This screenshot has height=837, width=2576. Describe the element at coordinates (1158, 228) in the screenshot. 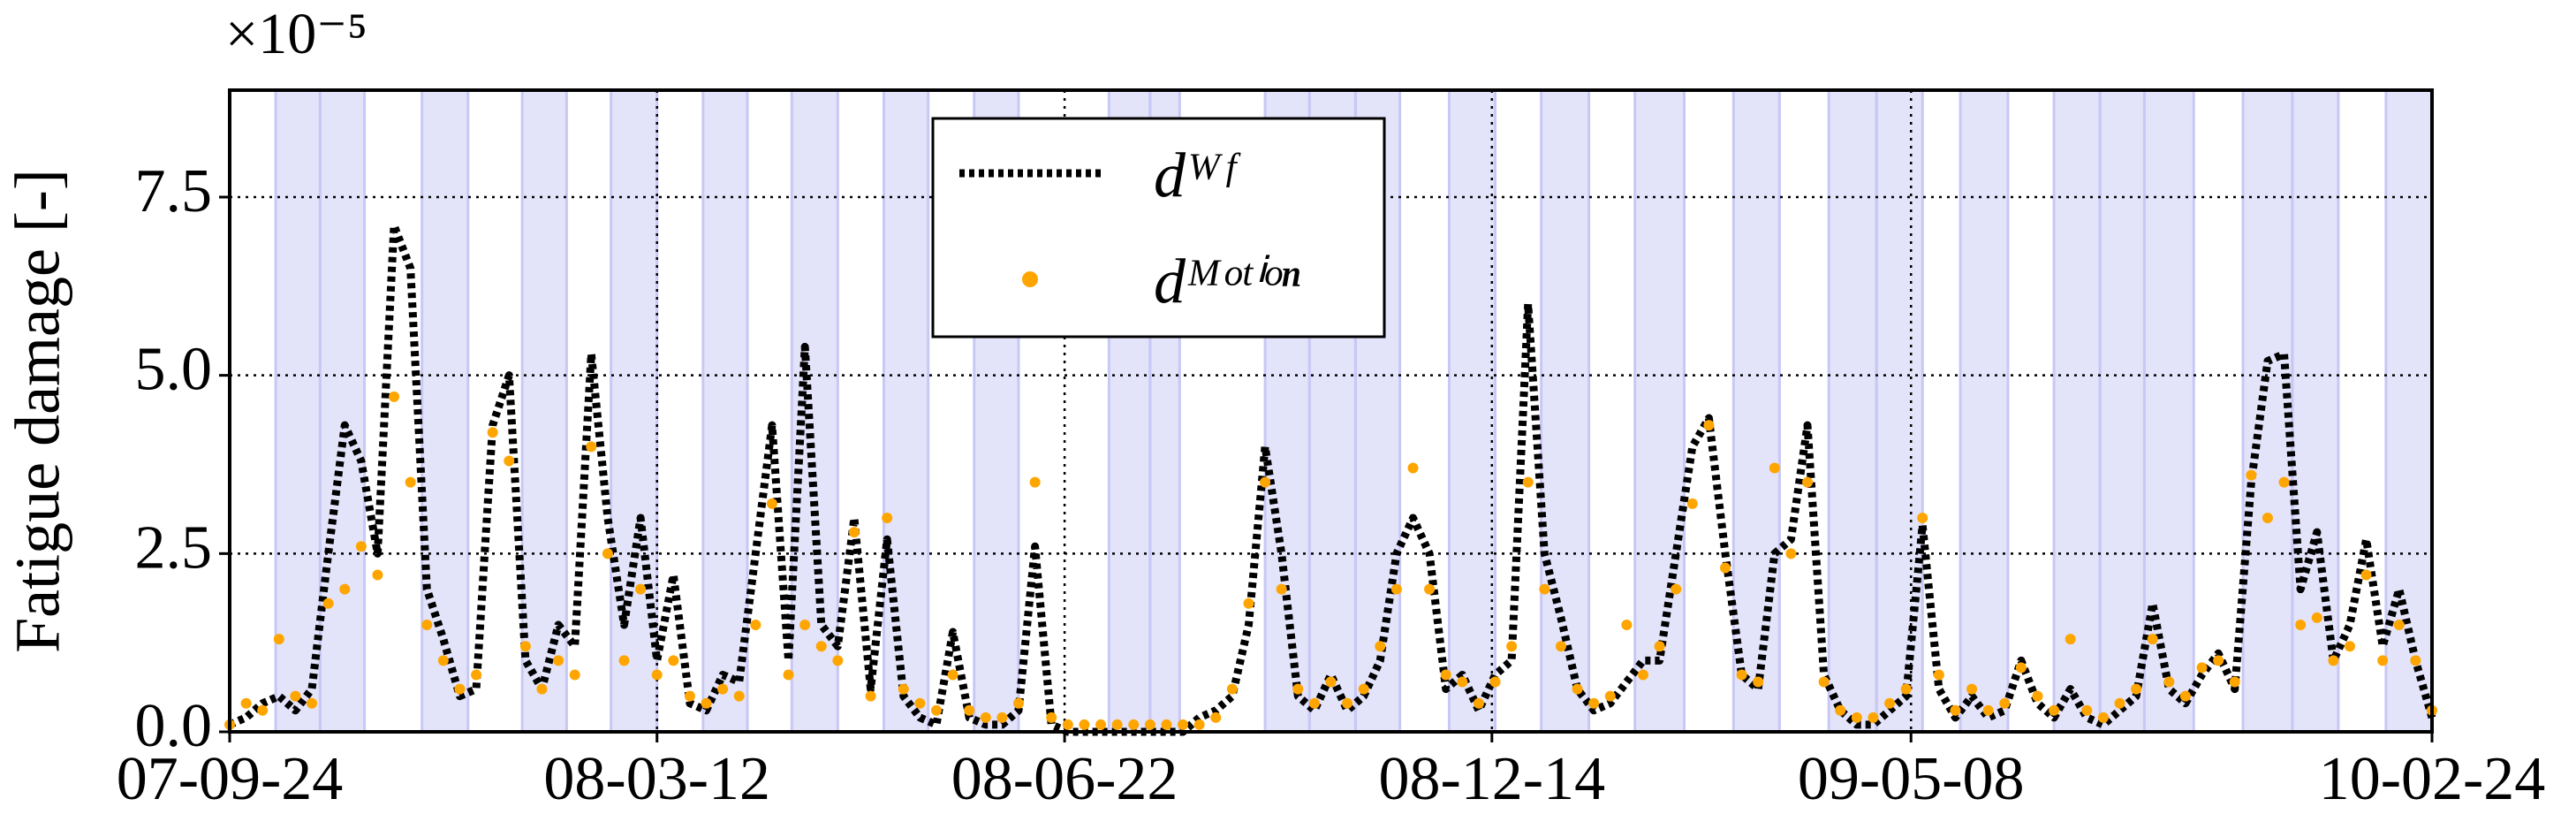

I see `legend-box` at that location.